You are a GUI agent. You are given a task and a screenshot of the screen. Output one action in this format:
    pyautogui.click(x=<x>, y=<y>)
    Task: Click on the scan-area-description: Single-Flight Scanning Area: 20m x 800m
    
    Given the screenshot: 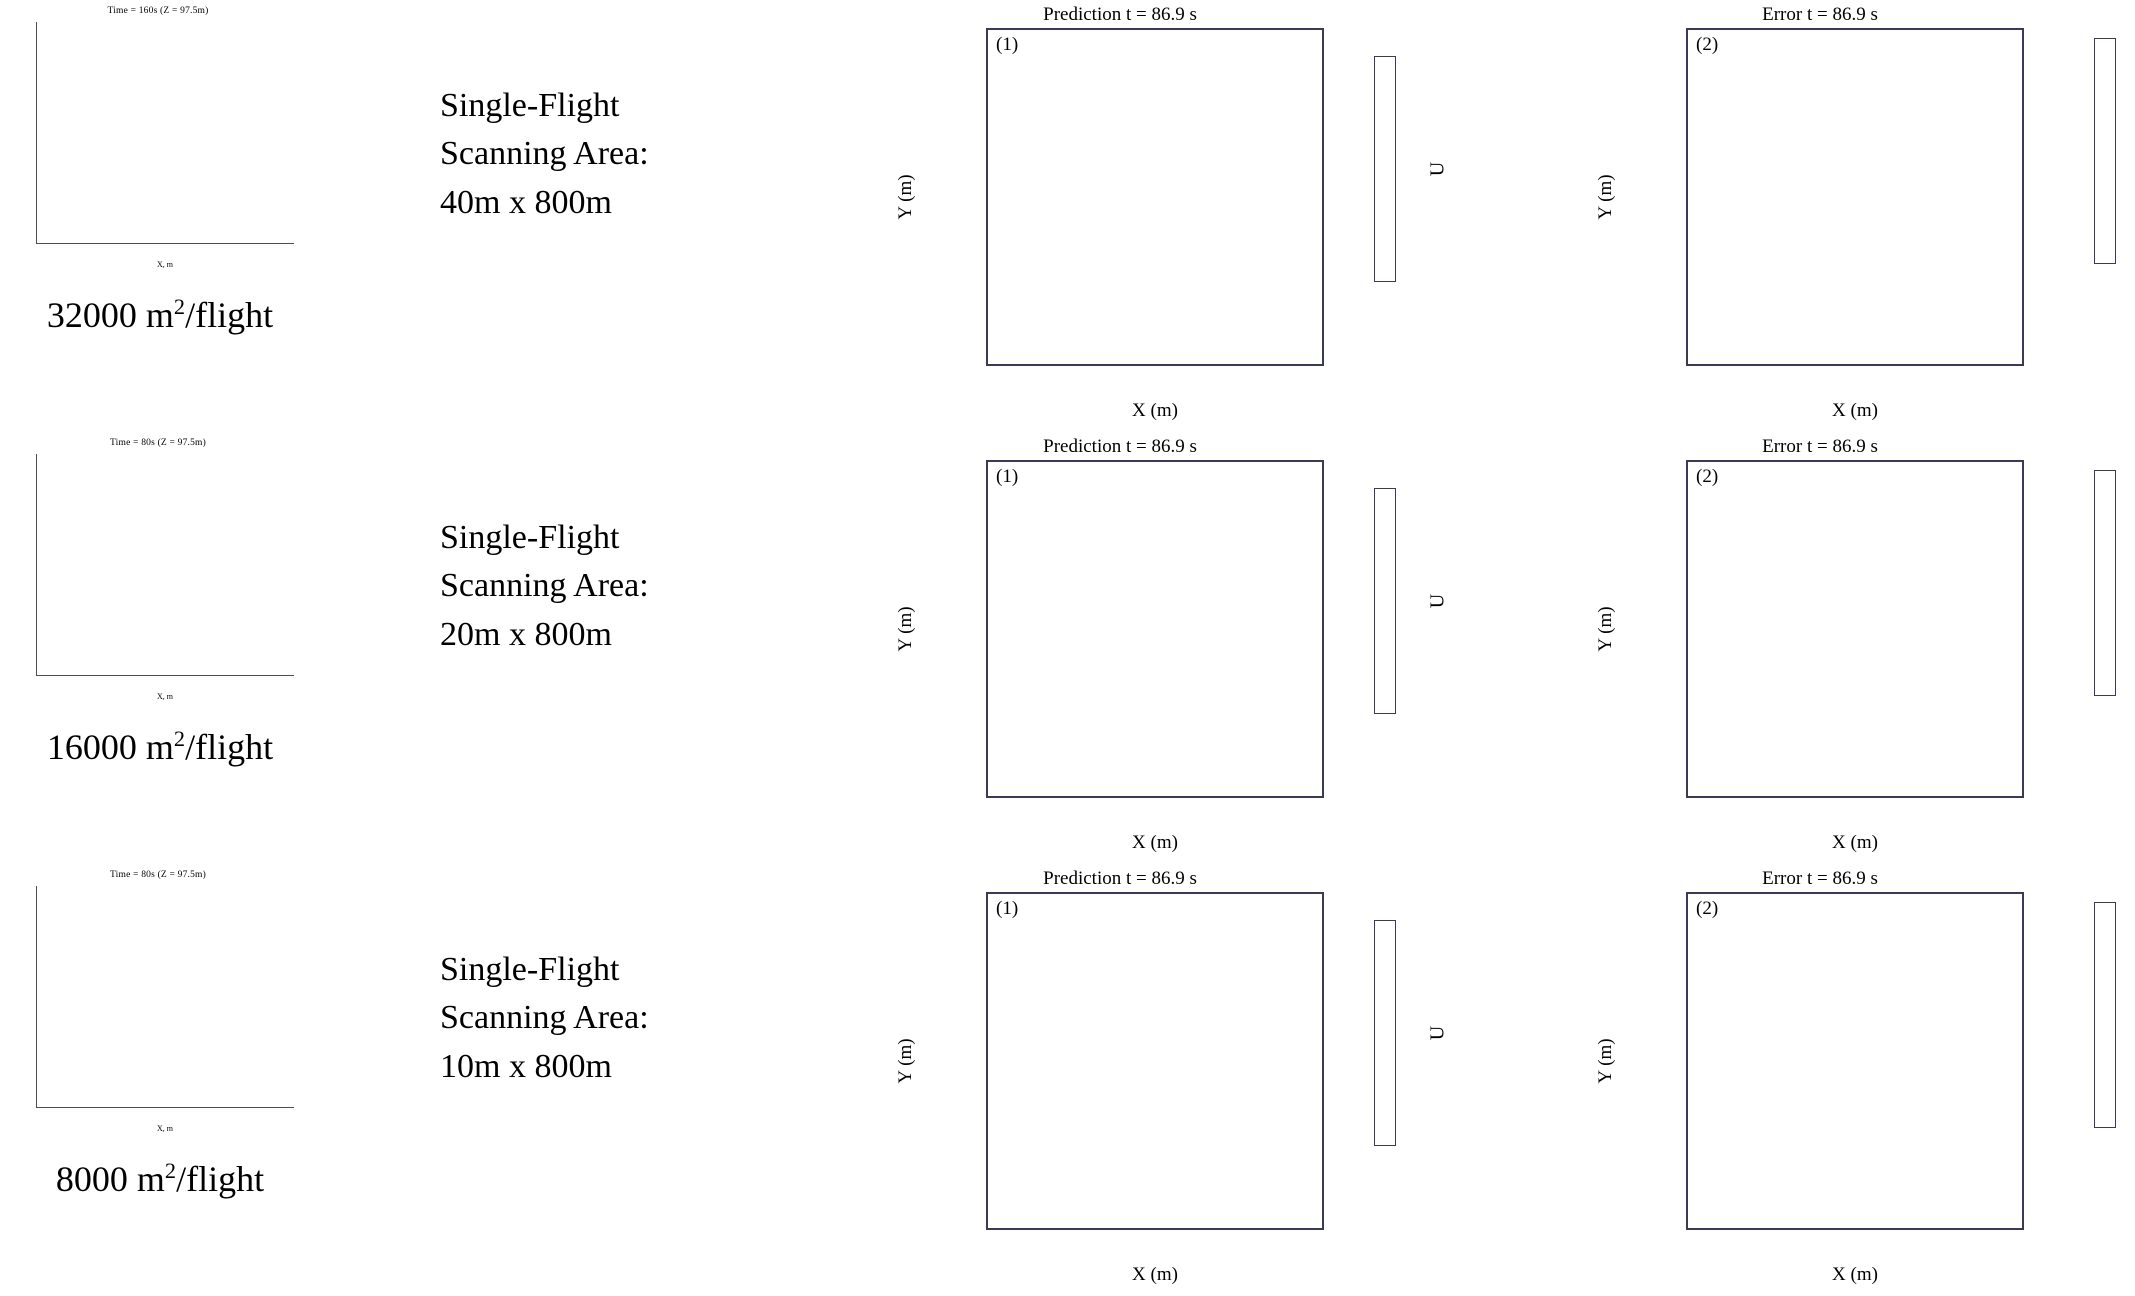 What is the action you would take?
    pyautogui.click(x=605, y=586)
    